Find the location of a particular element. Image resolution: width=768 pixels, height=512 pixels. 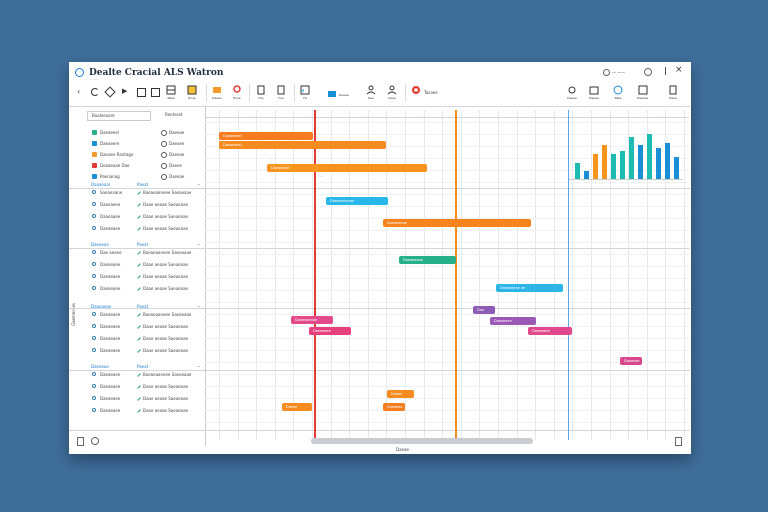

horizontal-scrollbar is located at coordinates (422, 441).